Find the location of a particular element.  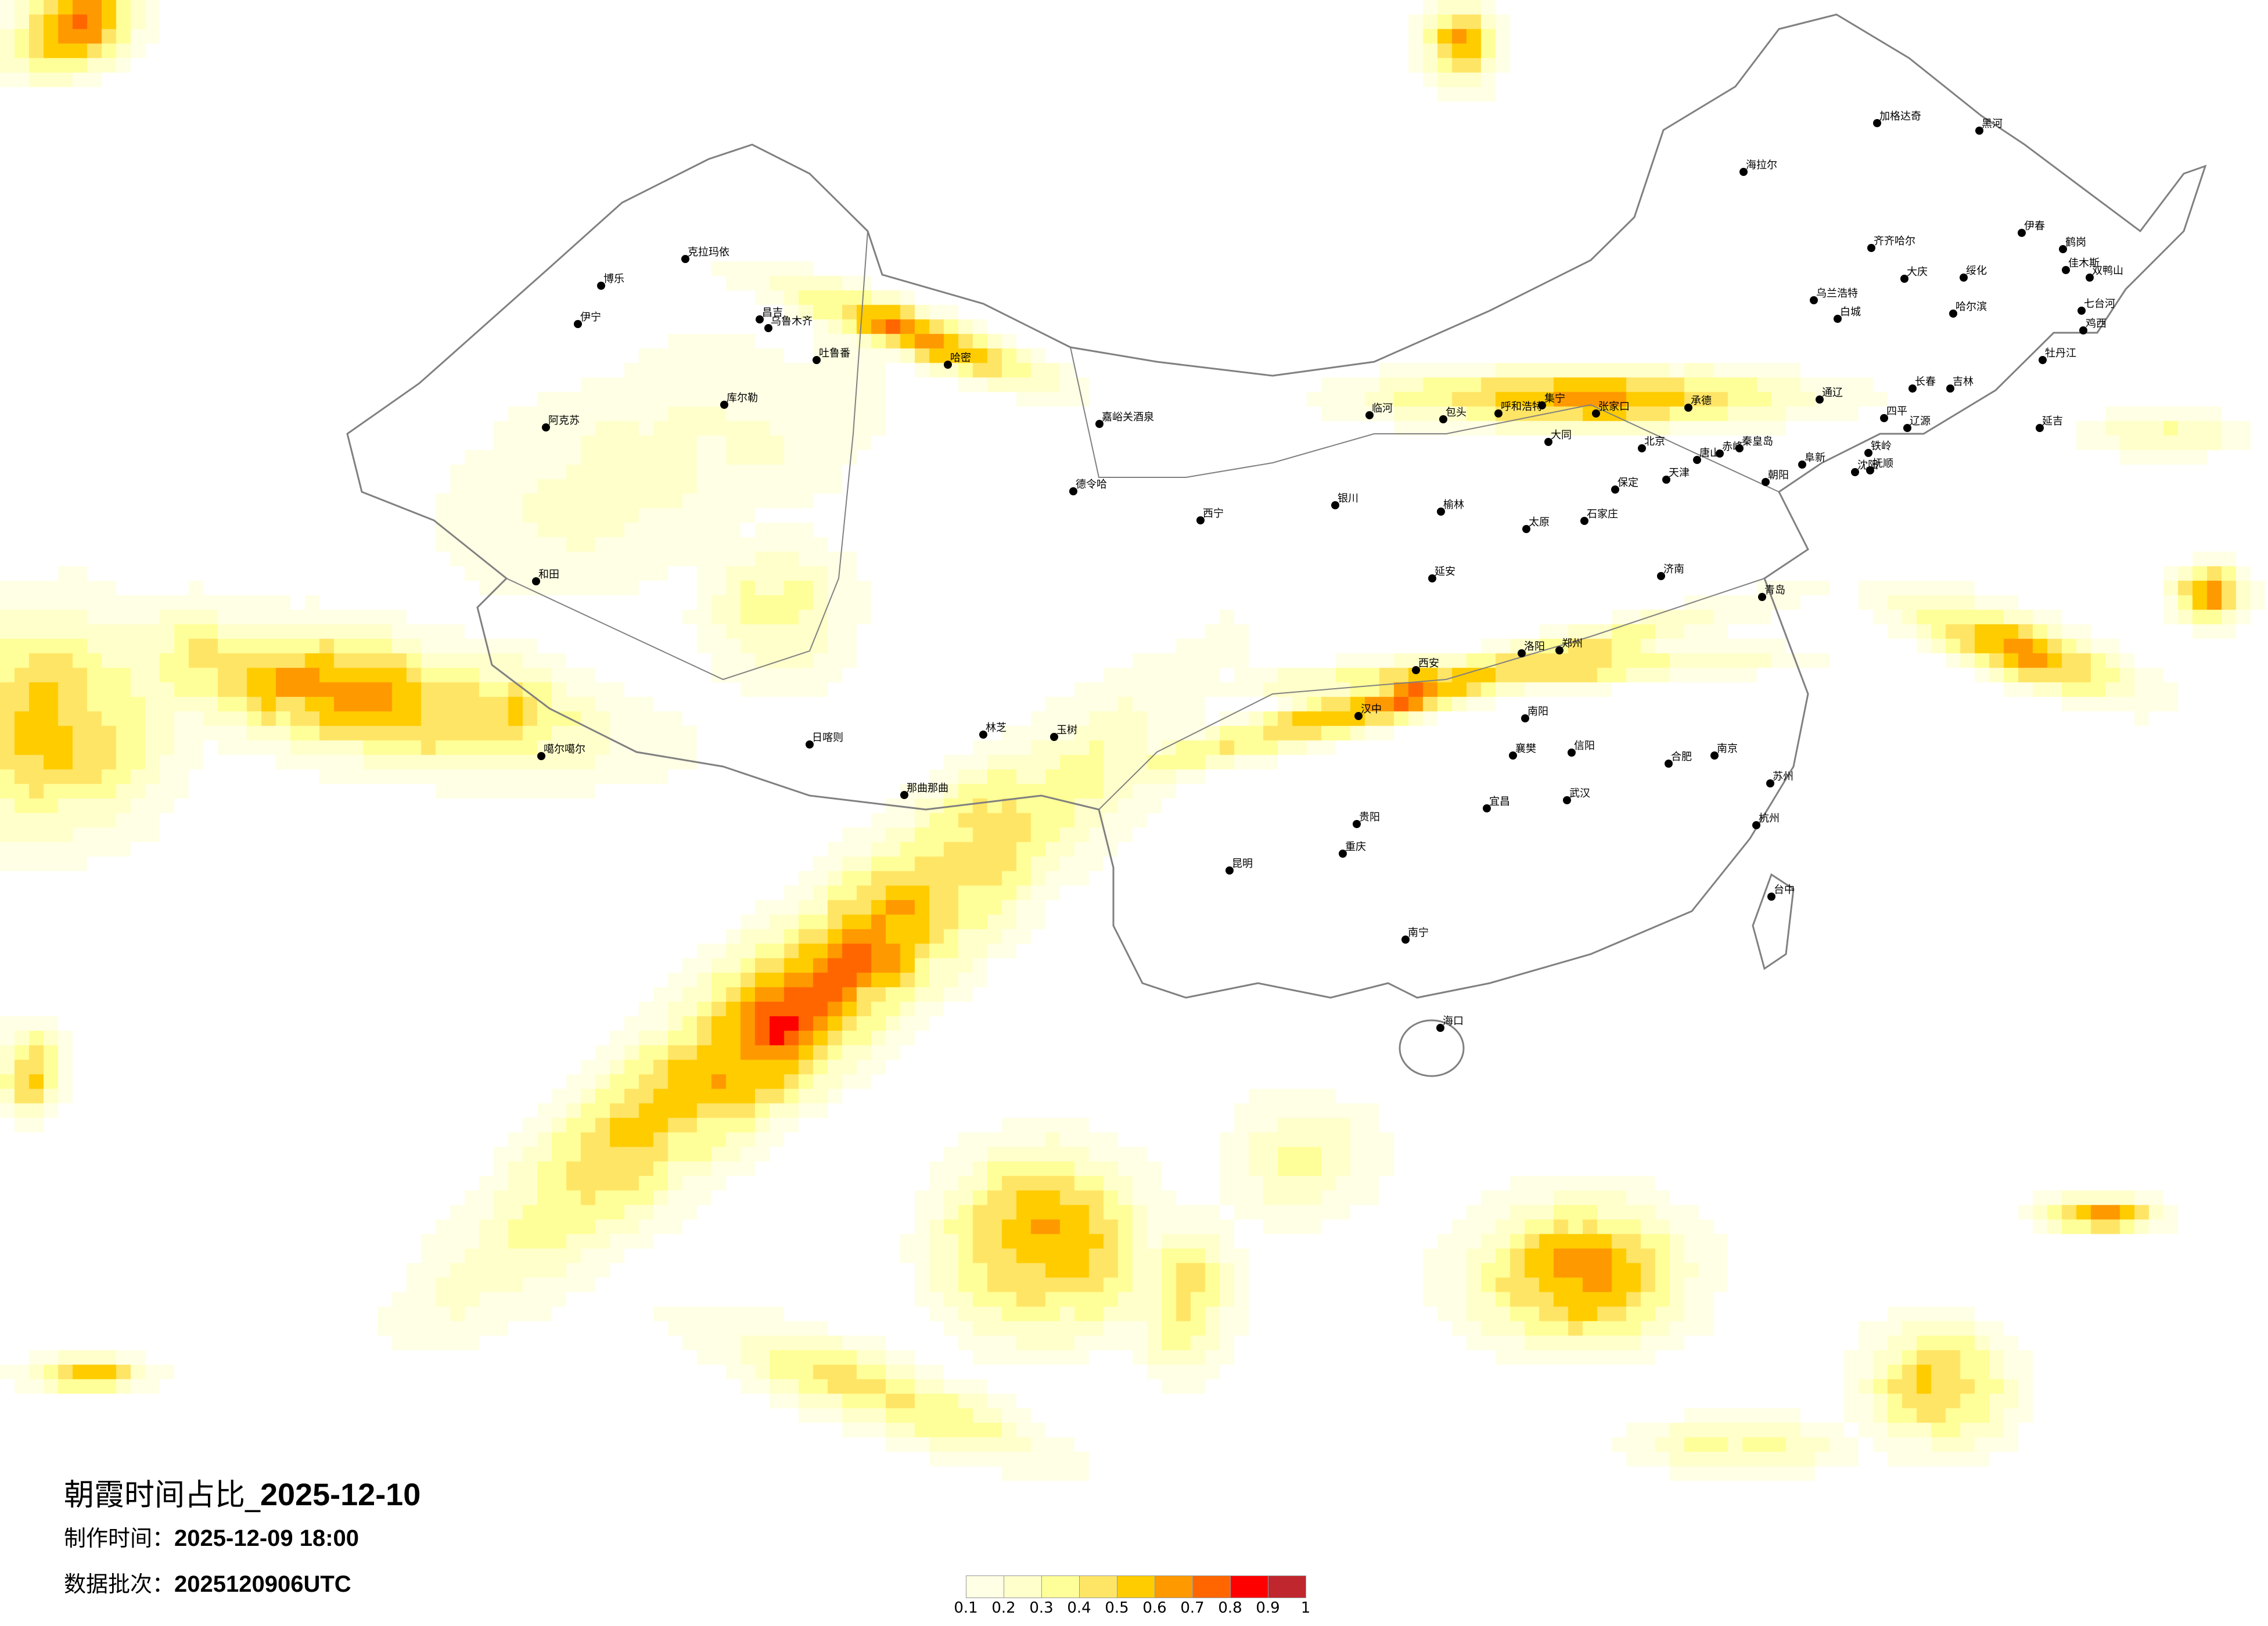

city-marker: 鹤岗 is located at coordinates (2072, 244).